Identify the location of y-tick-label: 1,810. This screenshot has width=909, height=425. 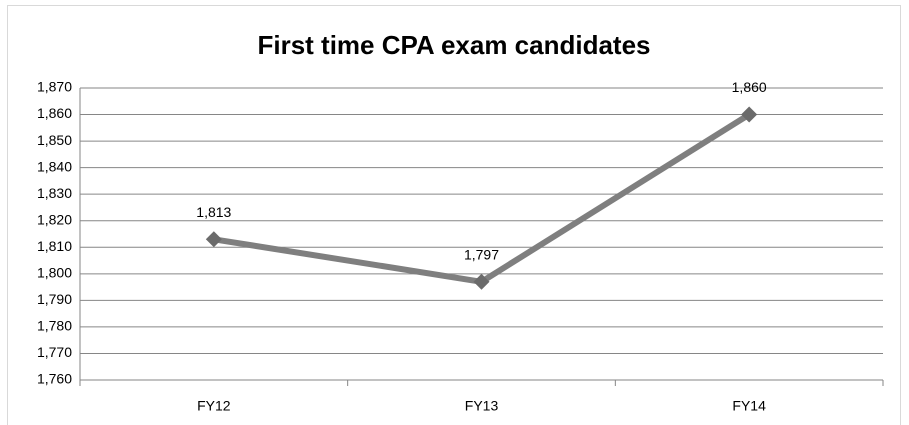
(54, 246).